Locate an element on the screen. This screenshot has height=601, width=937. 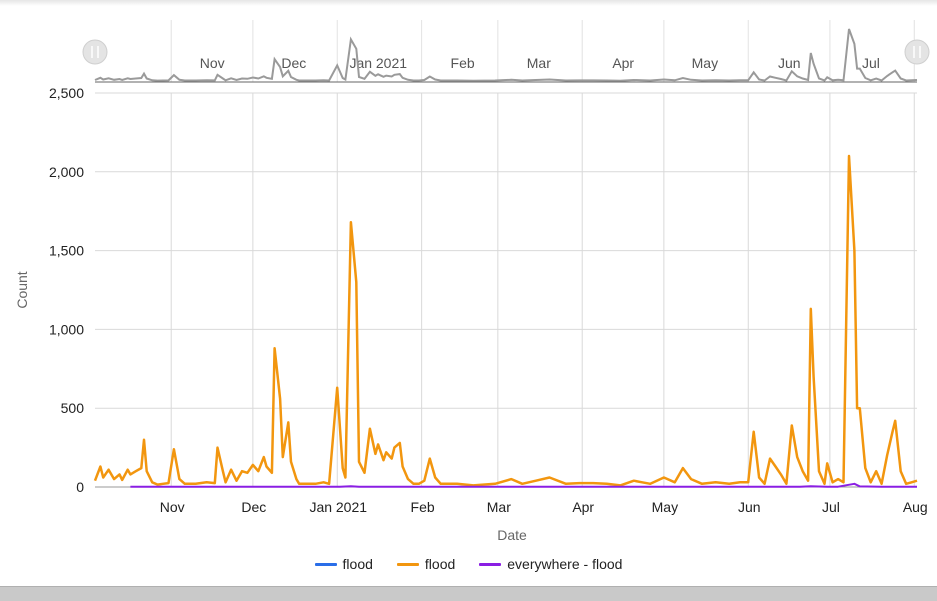
y-tick-label: 2,000 is located at coordinates (66, 172).